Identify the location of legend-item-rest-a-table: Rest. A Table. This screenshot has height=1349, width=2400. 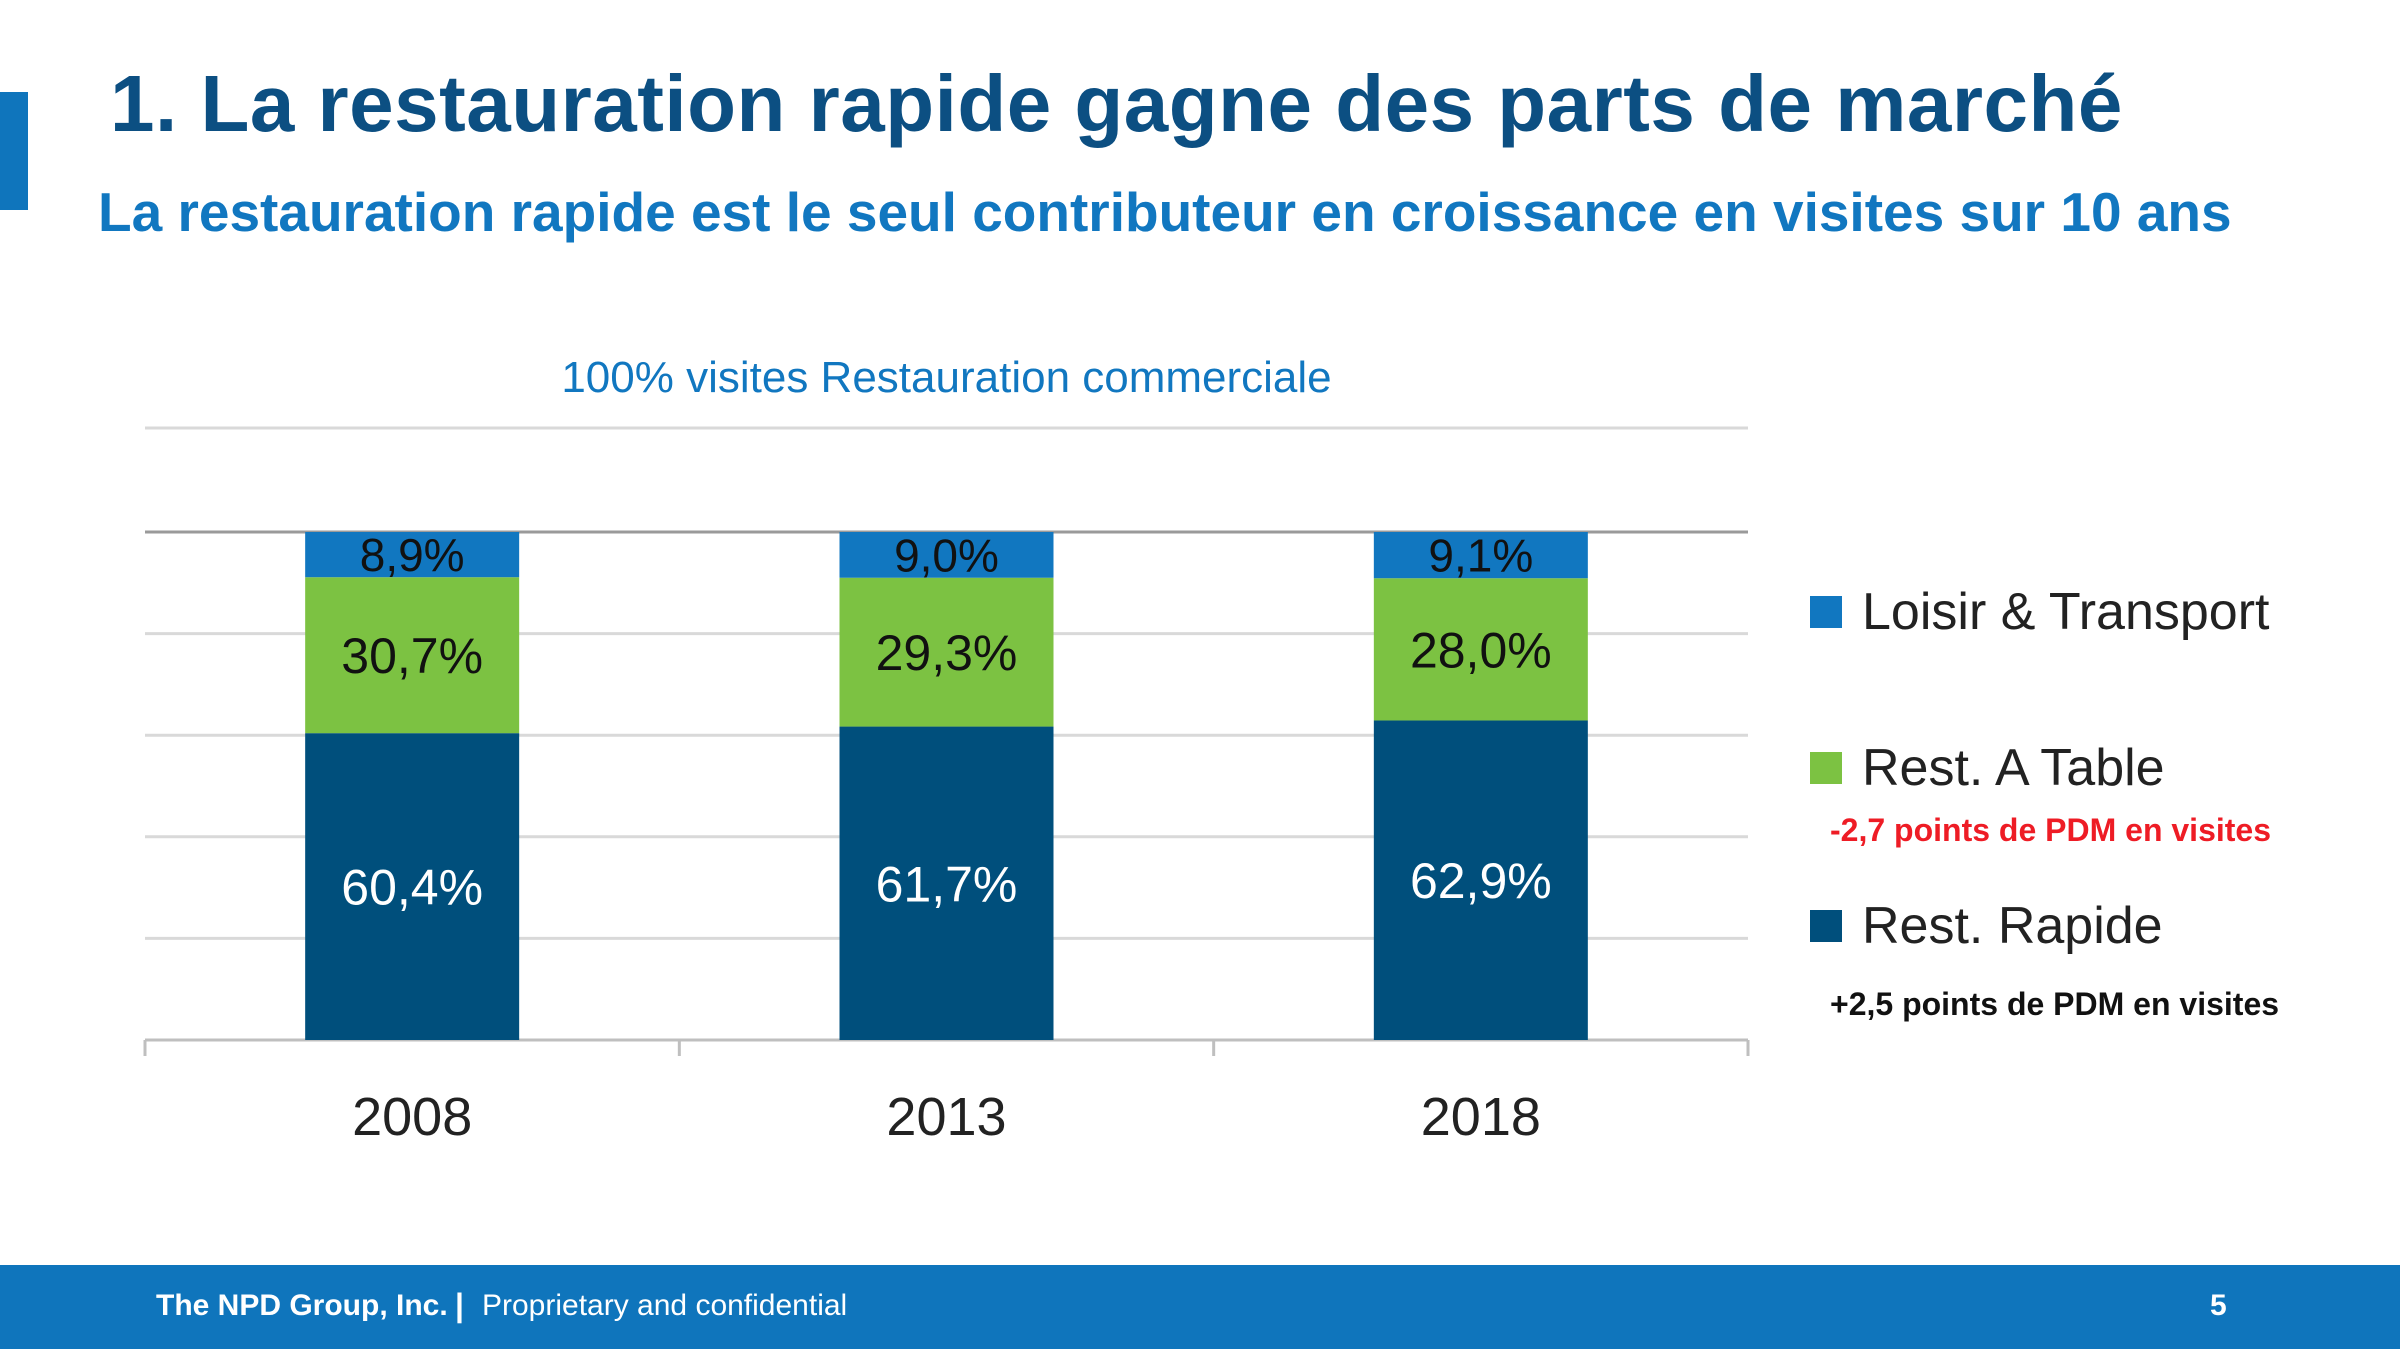
(1987, 768).